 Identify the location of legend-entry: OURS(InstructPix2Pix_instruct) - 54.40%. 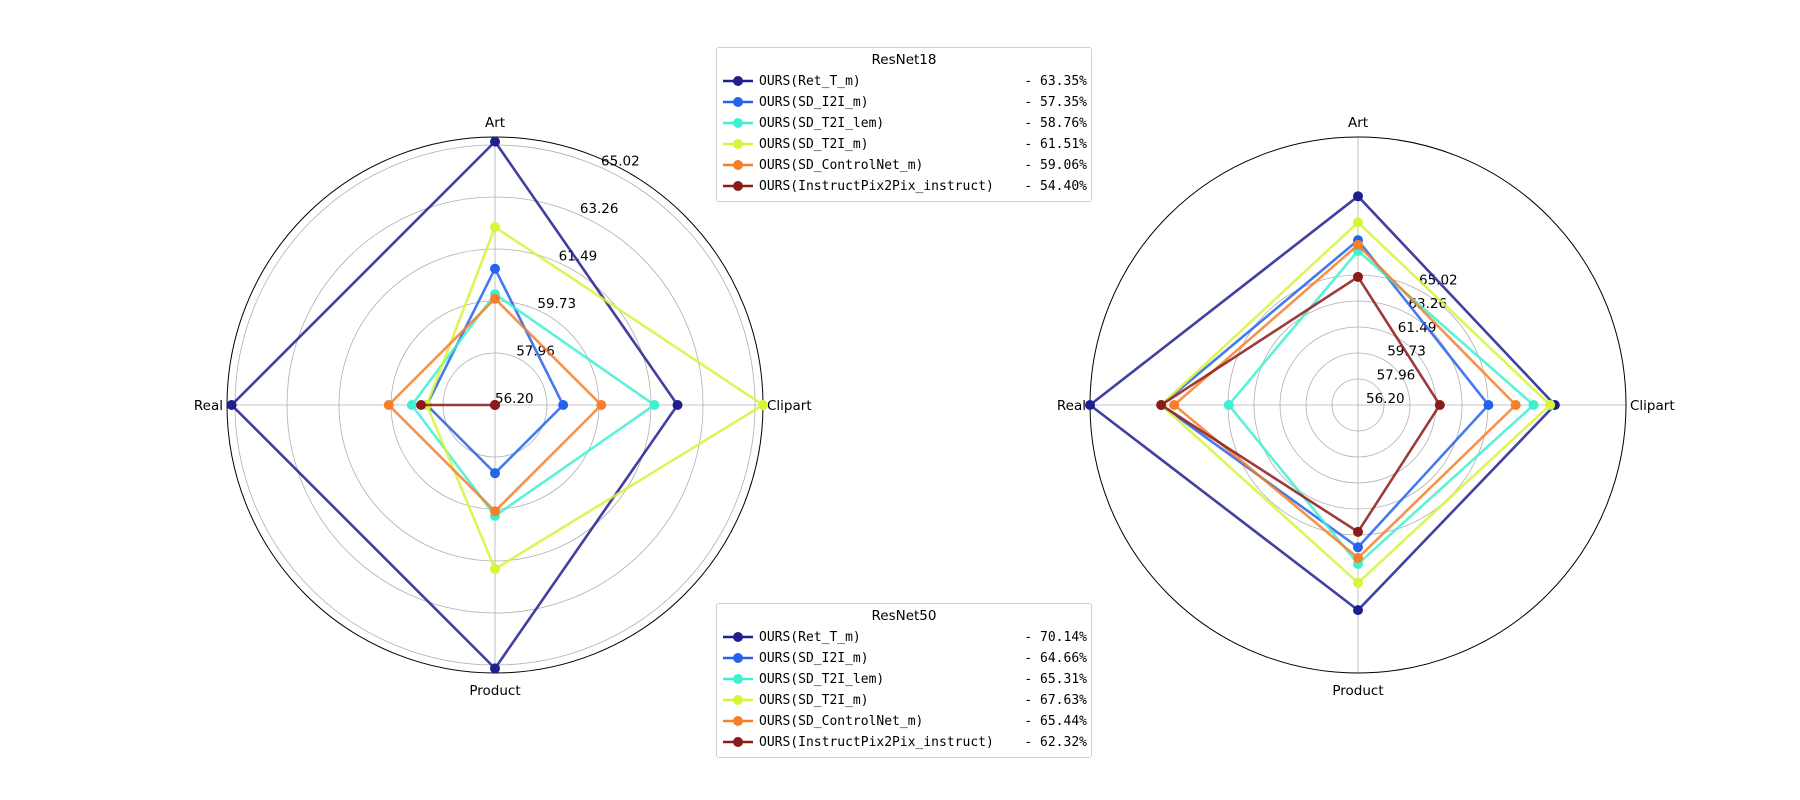
(904, 186).